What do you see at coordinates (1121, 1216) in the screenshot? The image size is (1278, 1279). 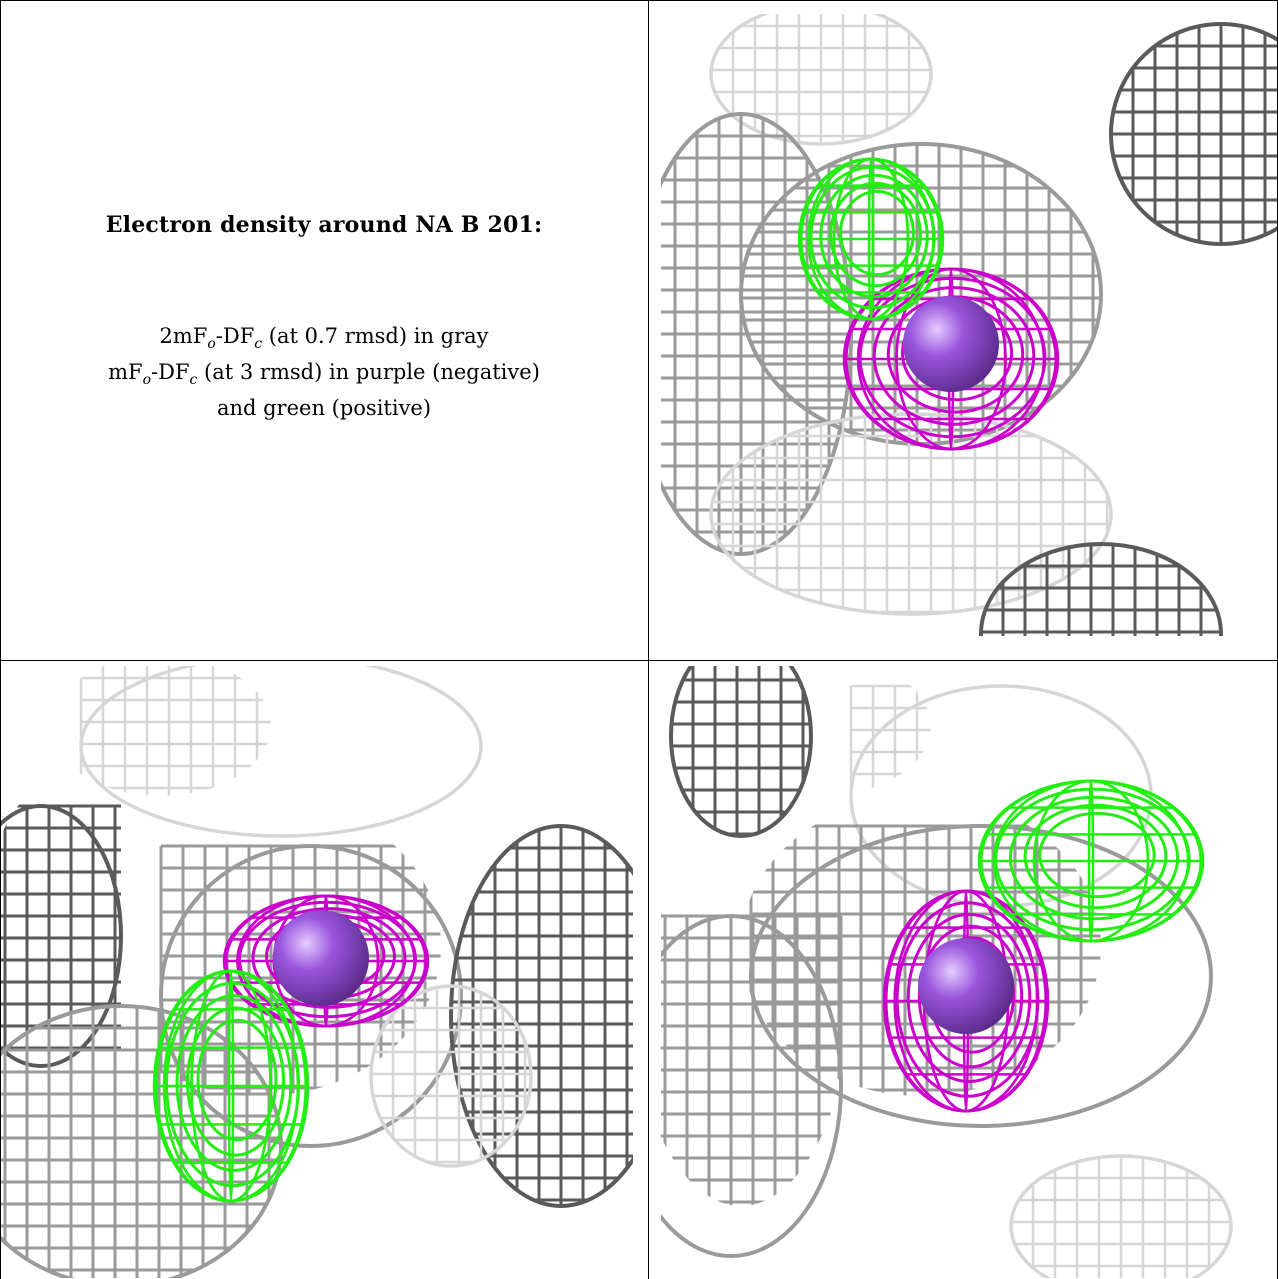 I see `gray-density-bottom` at bounding box center [1121, 1216].